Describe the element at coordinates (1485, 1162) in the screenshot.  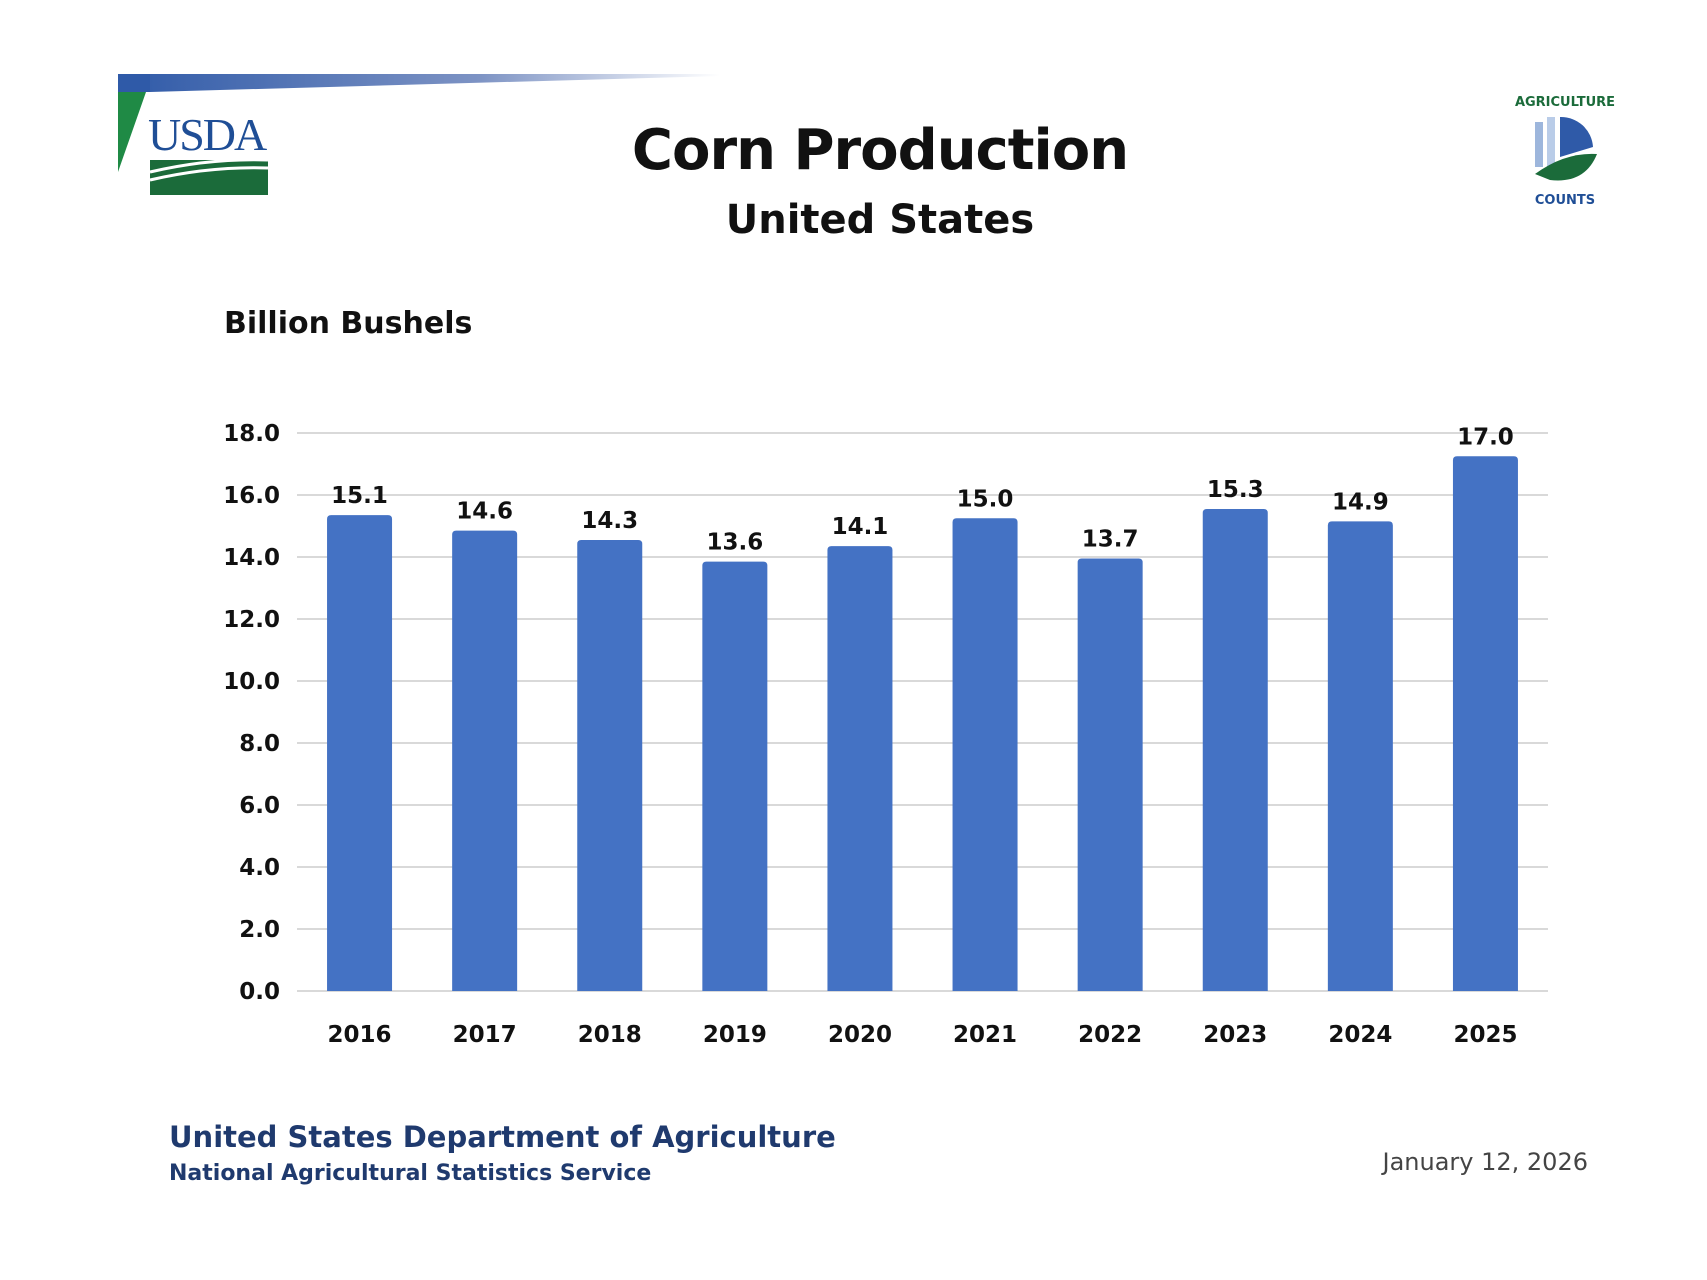
I see `report-date: January 12, 2026` at that location.